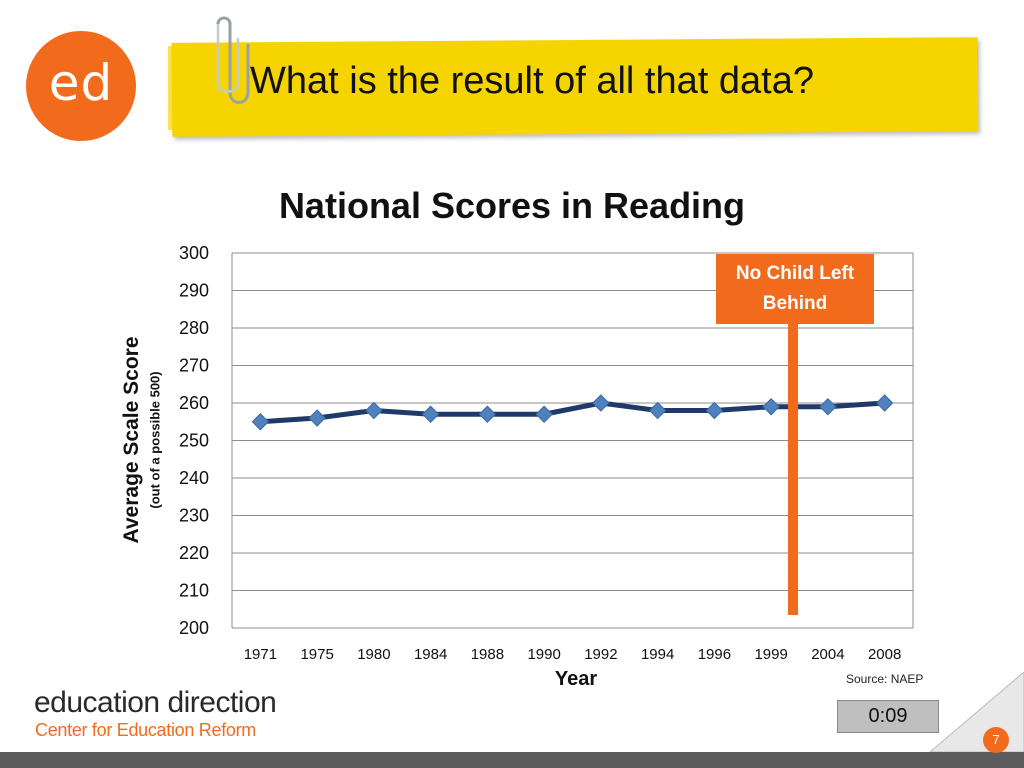 This screenshot has width=1024, height=768. What do you see at coordinates (600, 654) in the screenshot?
I see `x-tick-label: 1992` at bounding box center [600, 654].